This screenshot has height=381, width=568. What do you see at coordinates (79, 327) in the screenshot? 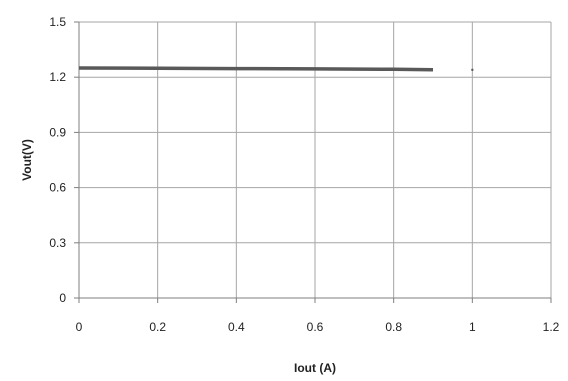
I see `x-tick-label-0: 0` at bounding box center [79, 327].